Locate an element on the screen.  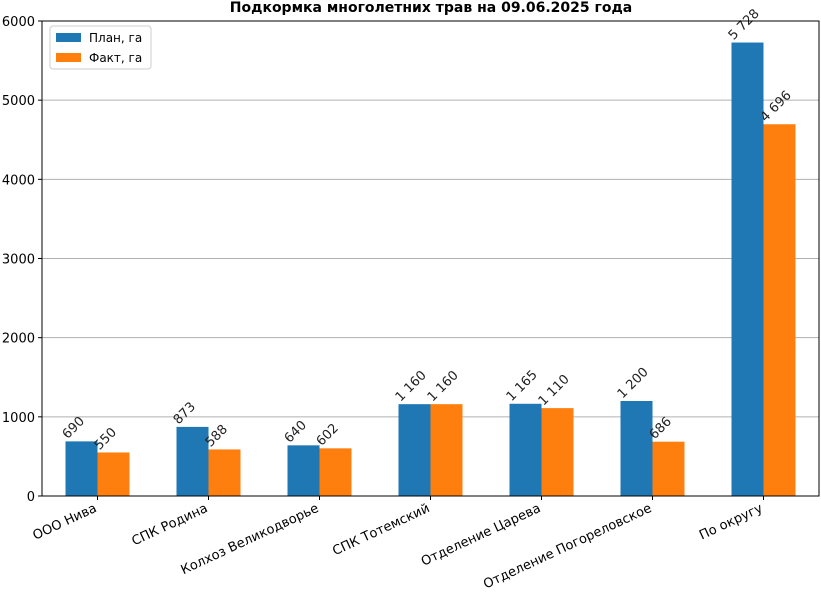
y-tick-label: 6000 is located at coordinates (18, 22).